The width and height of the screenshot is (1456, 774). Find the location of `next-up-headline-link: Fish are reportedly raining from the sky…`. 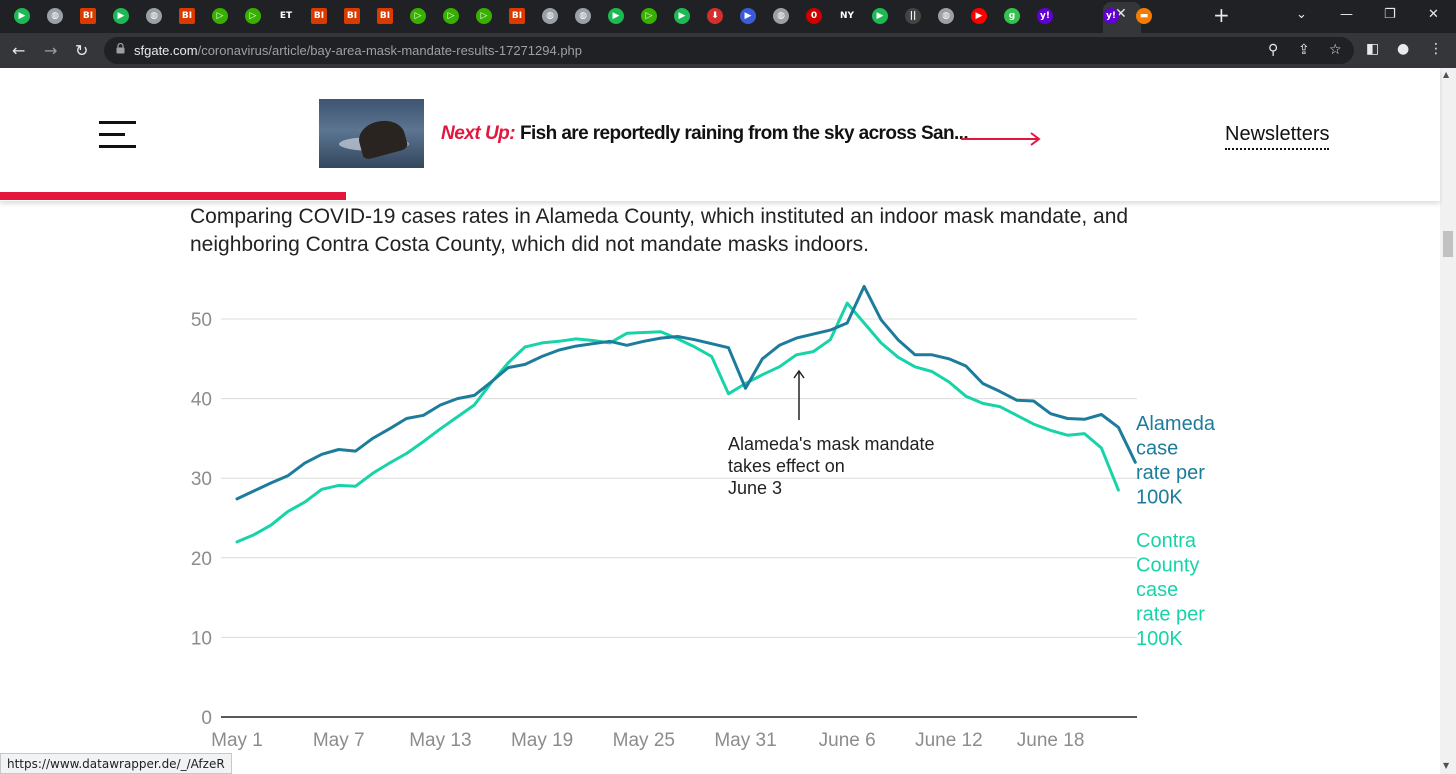

next-up-headline-link: Fish are reportedly raining from the sky… is located at coordinates (744, 133).